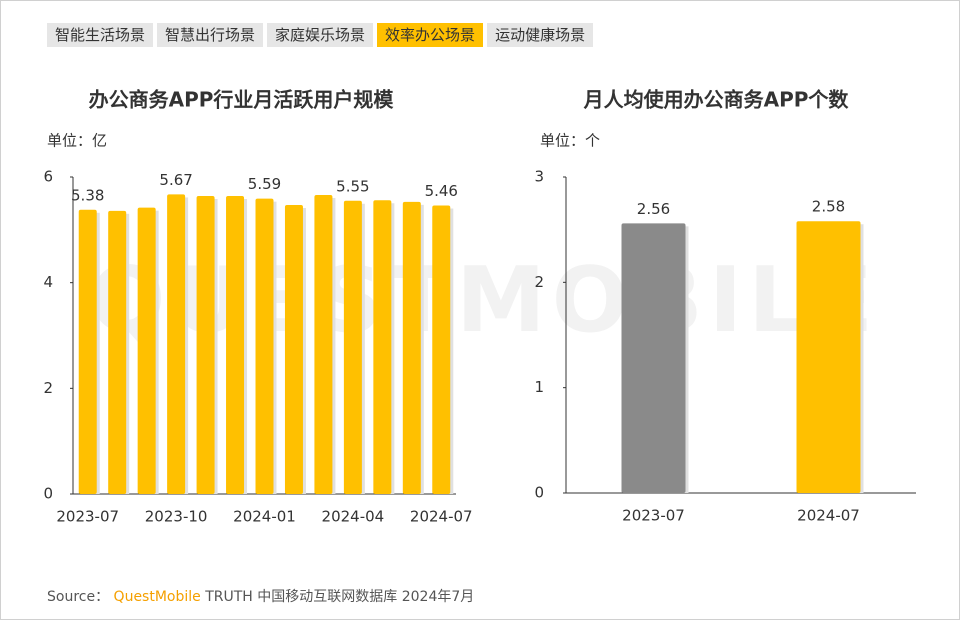 This screenshot has width=960, height=620. I want to click on x-tick-label: 2024-04, so click(353, 517).